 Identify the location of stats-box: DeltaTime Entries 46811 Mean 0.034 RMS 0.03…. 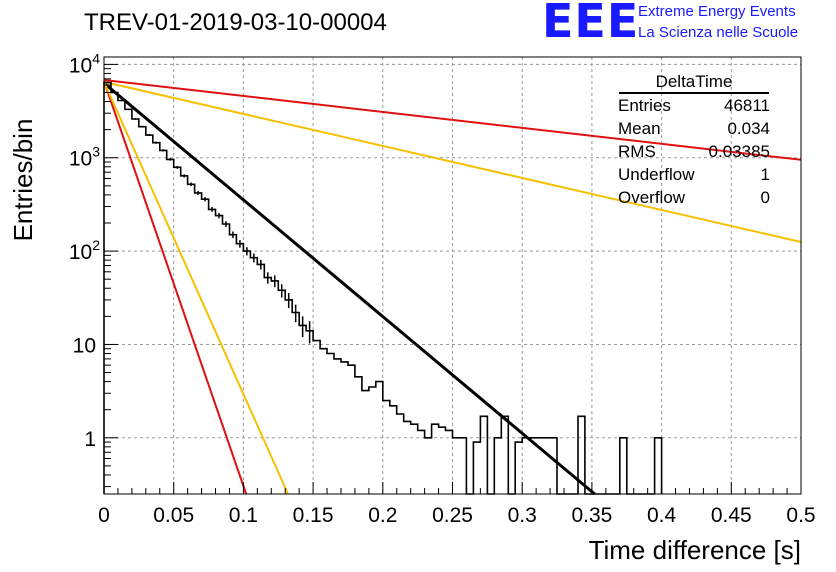
(694, 140).